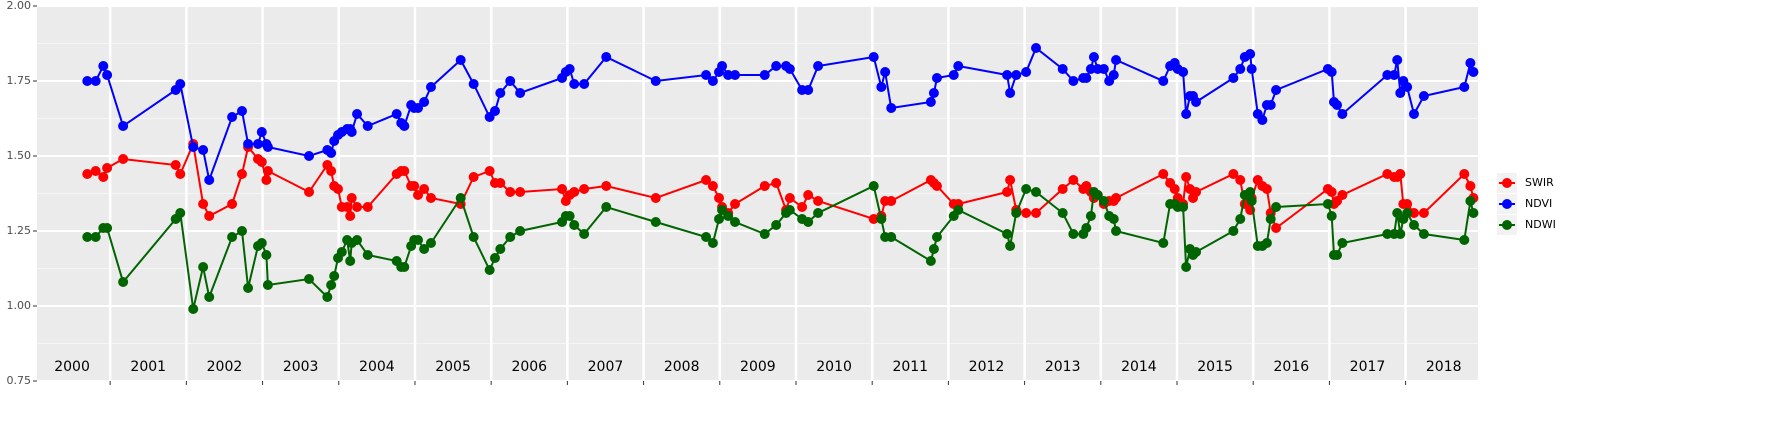  What do you see at coordinates (19, 230) in the screenshot?
I see `y-tick-label: 1.25` at bounding box center [19, 230].